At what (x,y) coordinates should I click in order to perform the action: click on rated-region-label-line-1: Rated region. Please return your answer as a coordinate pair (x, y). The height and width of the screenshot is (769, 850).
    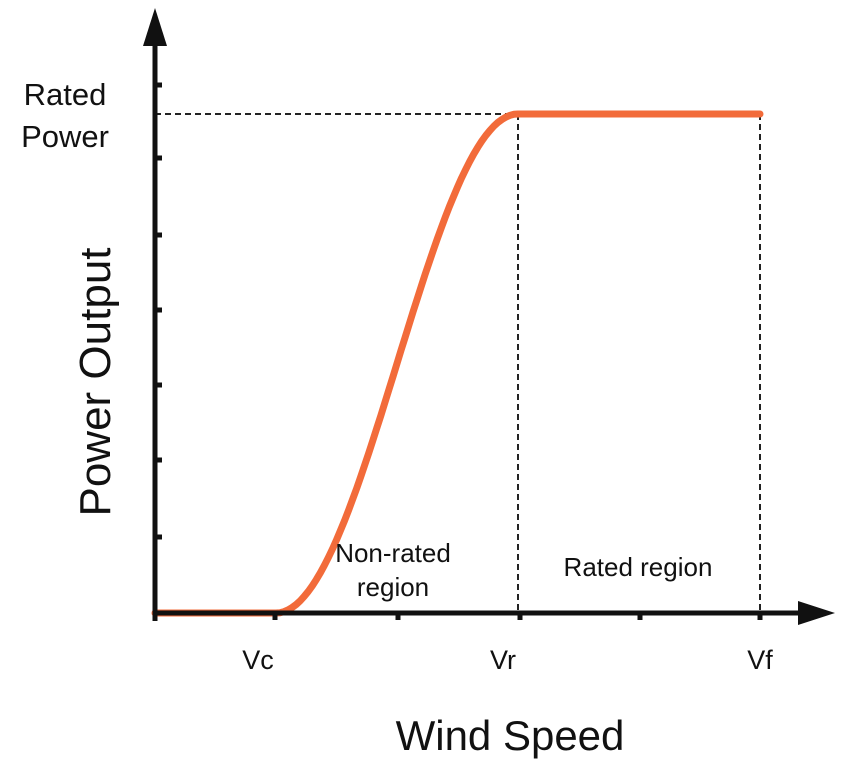
    Looking at the image, I should click on (638, 567).